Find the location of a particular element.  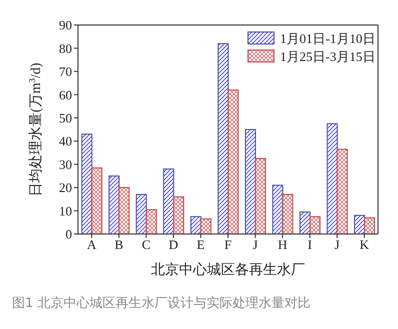

y-tick-label: 30 is located at coordinates (65, 164).